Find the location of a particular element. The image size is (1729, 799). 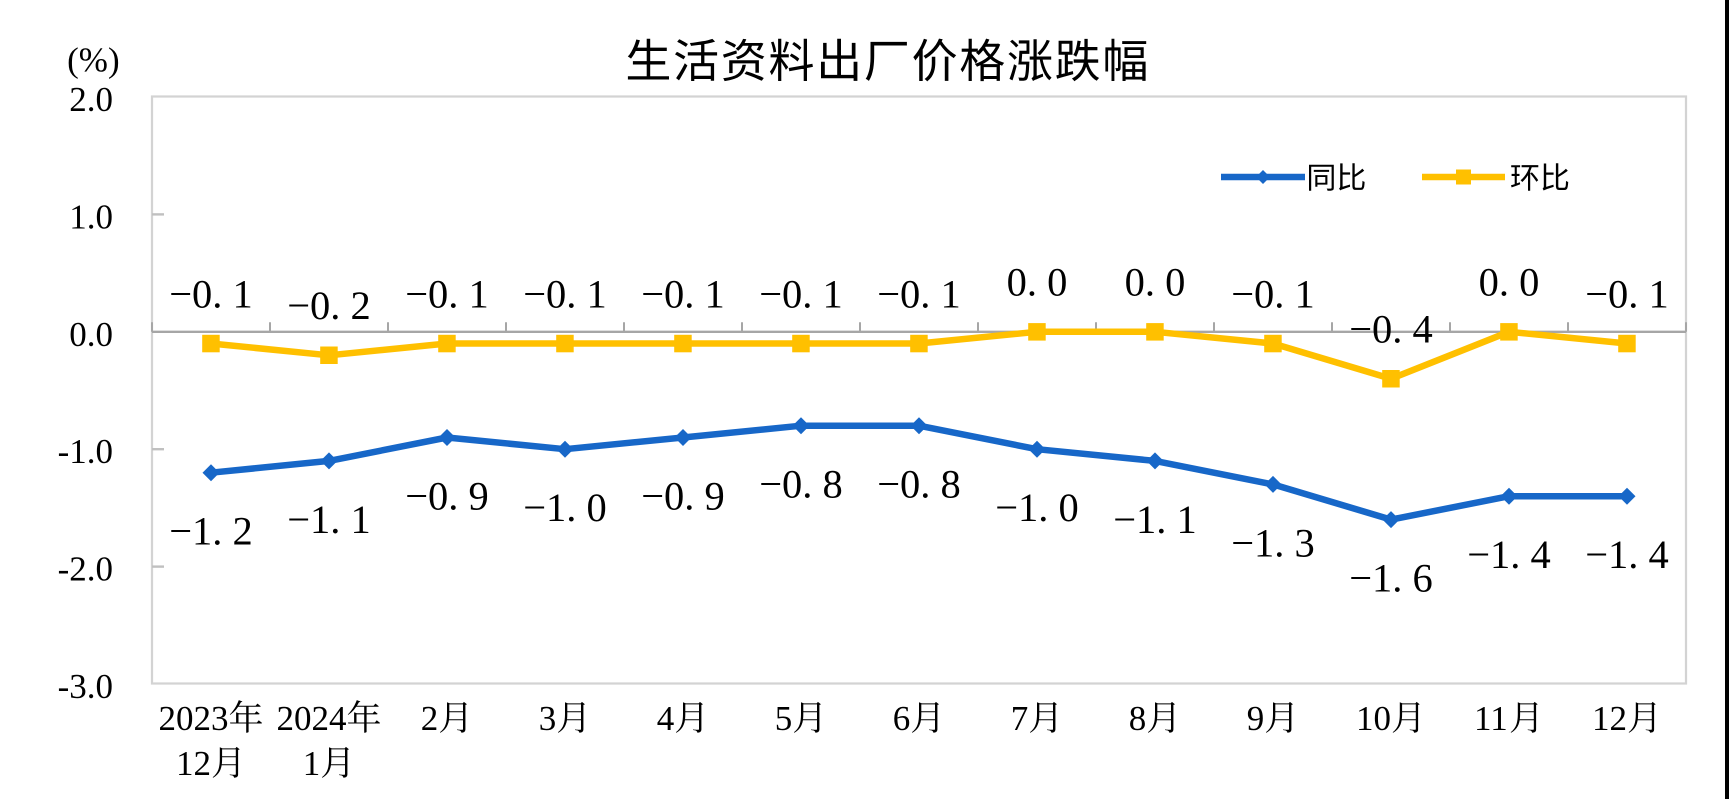

svg-text: −0. 2 is located at coordinates (329, 305).